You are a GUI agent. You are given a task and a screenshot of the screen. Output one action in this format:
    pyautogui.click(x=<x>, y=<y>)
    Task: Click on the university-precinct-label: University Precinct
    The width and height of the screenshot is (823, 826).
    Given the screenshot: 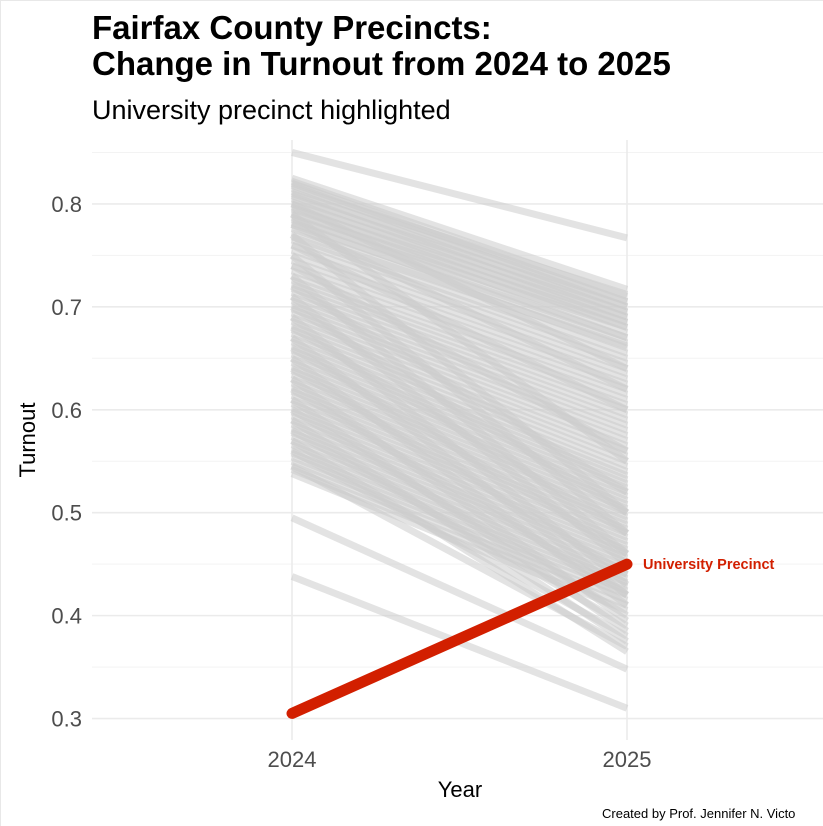 What is the action you would take?
    pyautogui.click(x=709, y=565)
    